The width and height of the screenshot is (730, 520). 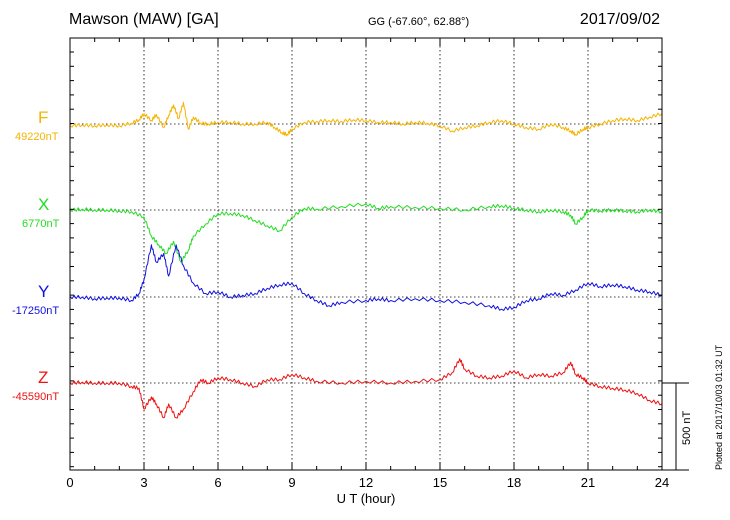 I want to click on baseline-label-x: 6770nT, so click(x=41, y=224).